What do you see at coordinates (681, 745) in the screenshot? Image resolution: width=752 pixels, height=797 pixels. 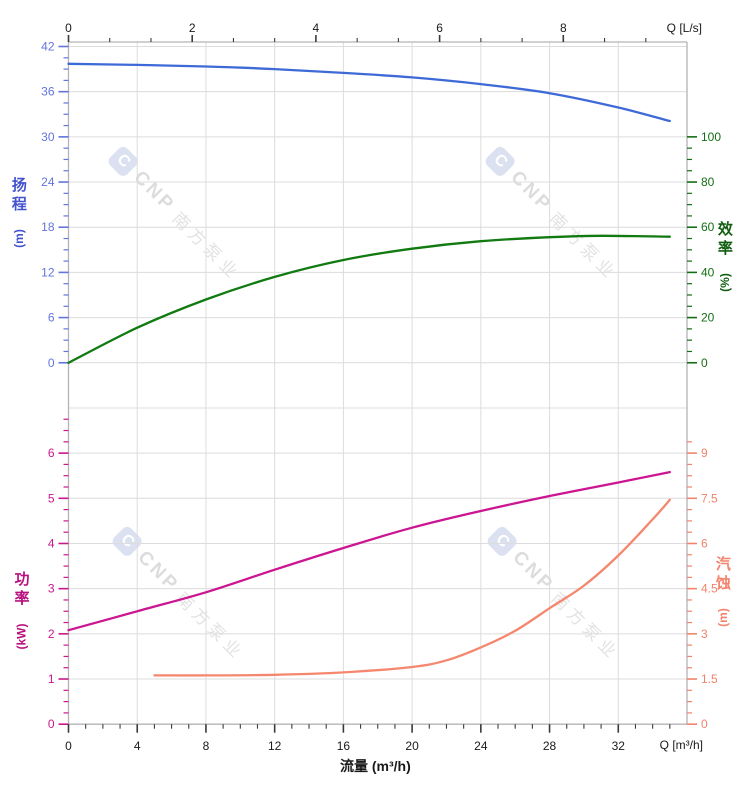 I see `bottom-flow-unit-label: Q [m³/h]` at bounding box center [681, 745].